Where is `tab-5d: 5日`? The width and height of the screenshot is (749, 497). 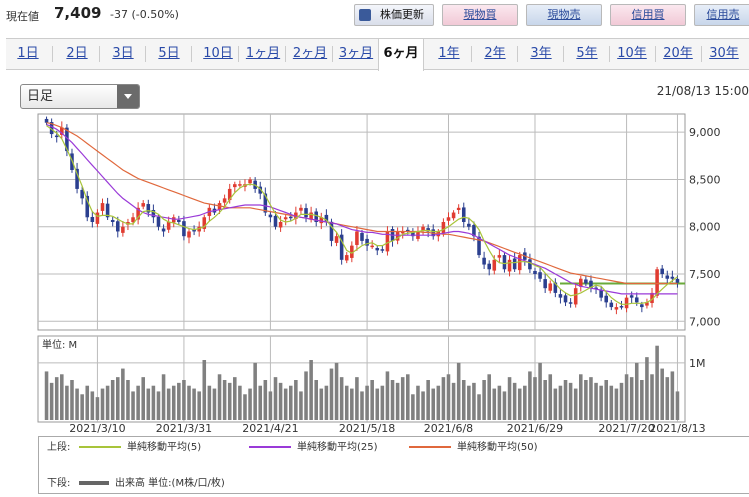
tab-5d: 5日 is located at coordinates (169, 53).